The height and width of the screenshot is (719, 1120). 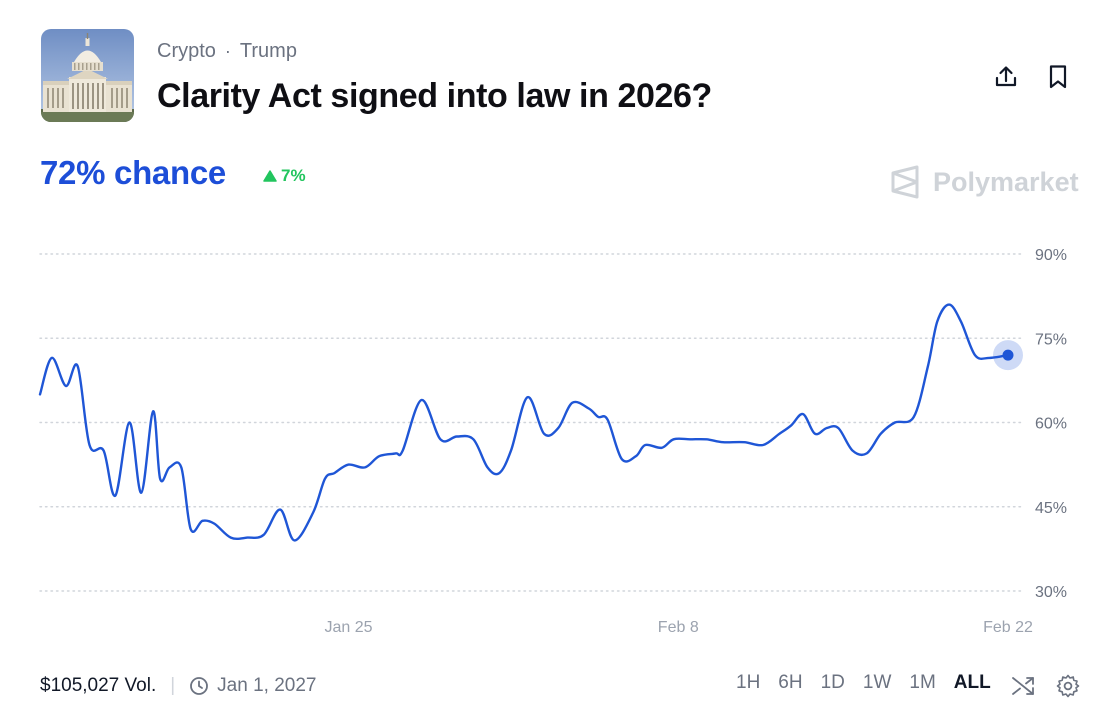 What do you see at coordinates (98, 685) in the screenshot?
I see `volume-label: $105,027 Vol.` at bounding box center [98, 685].